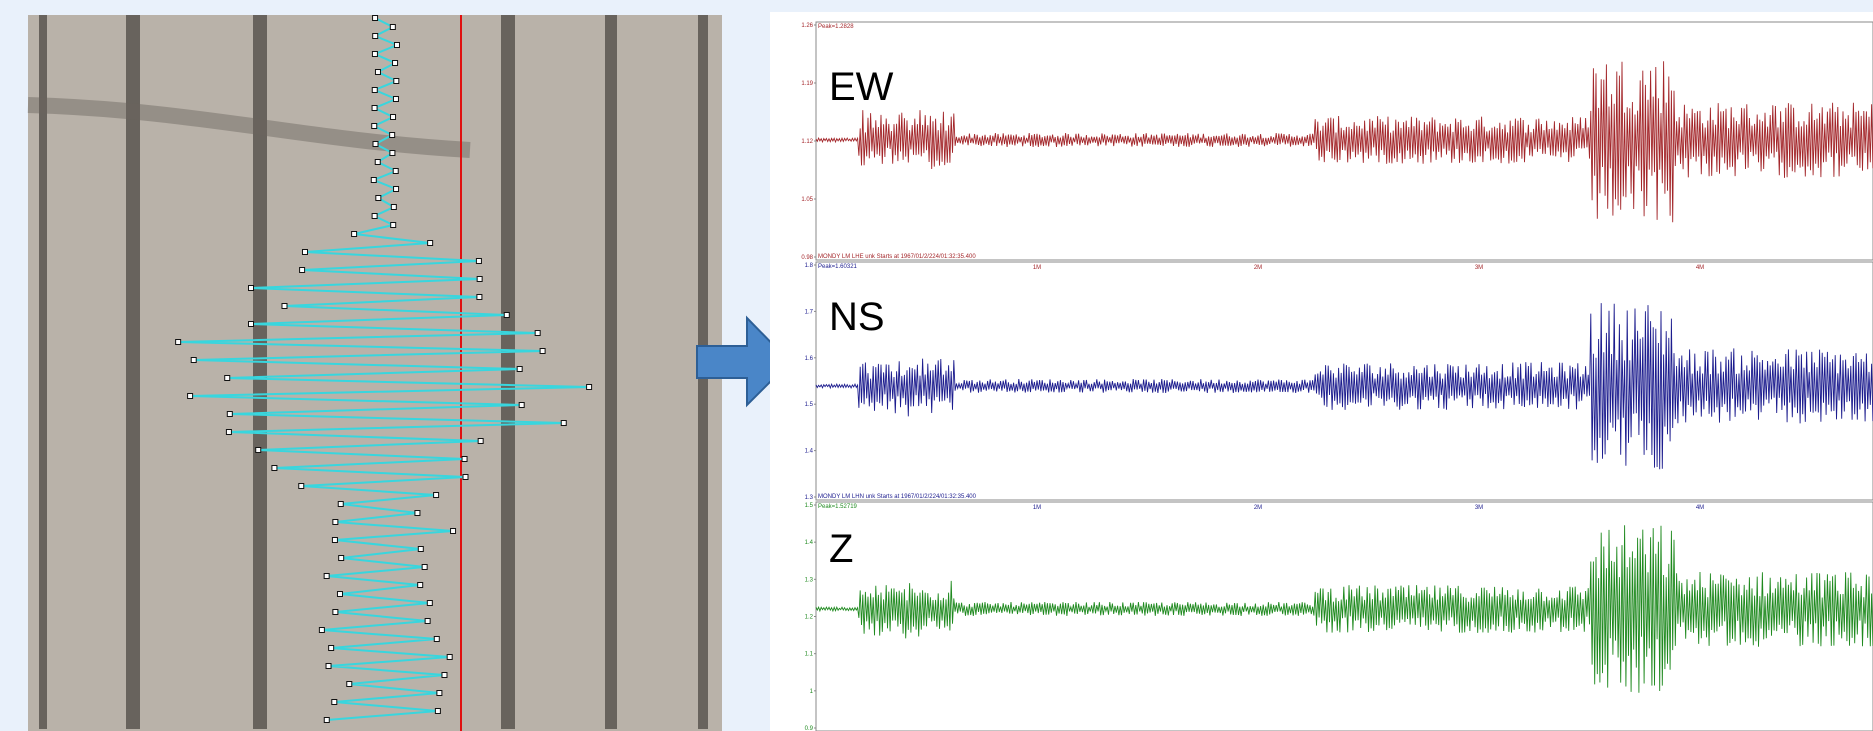 This screenshot has height=731, width=1873. I want to click on y-tick-label: 1.26, so click(807, 26).